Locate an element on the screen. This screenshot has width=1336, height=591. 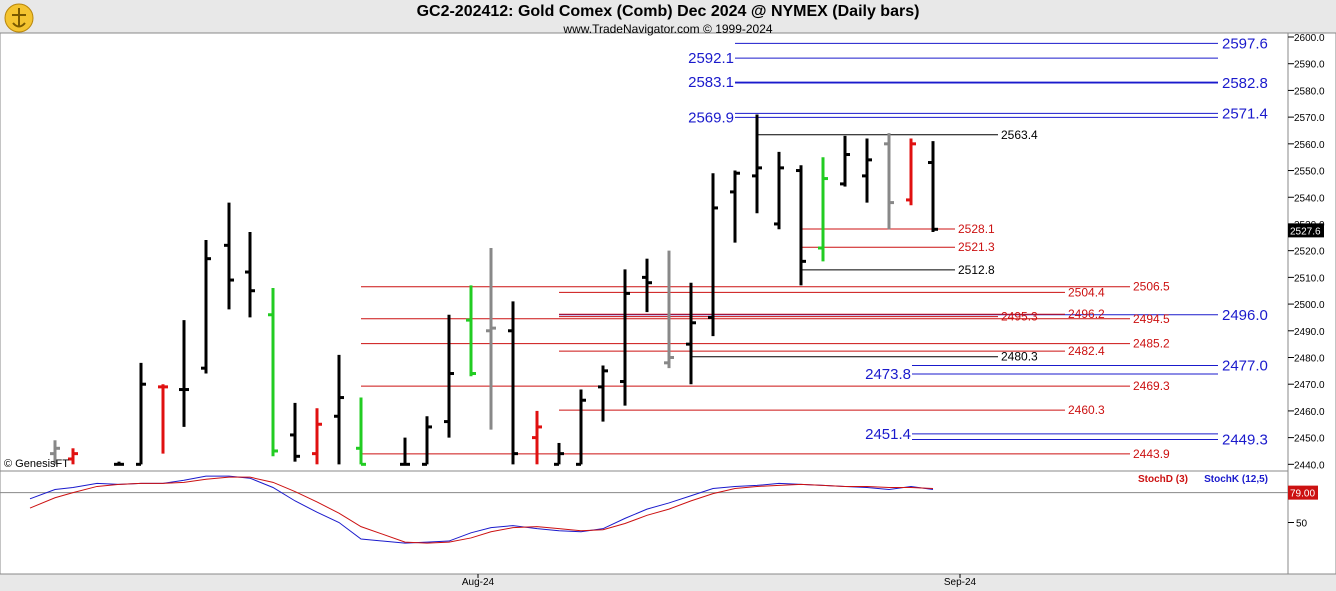
stoch-line is located at coordinates (481, 509).